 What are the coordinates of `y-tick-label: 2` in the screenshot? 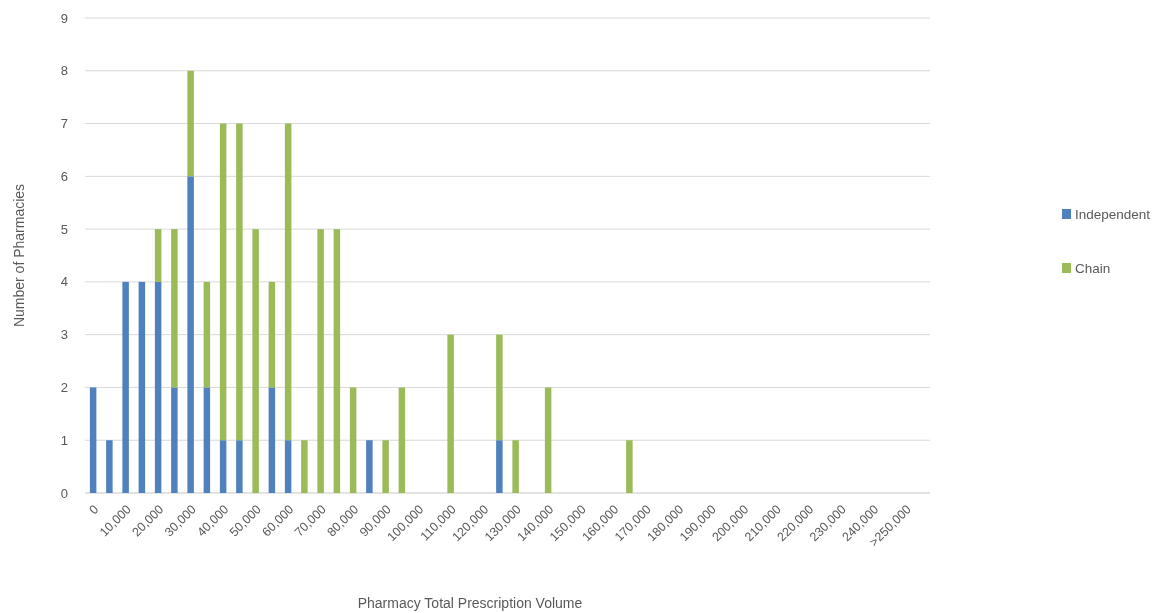 It's located at (64, 387).